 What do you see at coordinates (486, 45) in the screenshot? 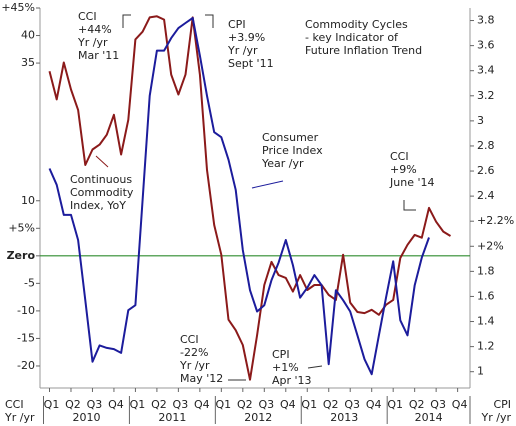
I see `y2-tick-label: 3.6` at bounding box center [486, 45].